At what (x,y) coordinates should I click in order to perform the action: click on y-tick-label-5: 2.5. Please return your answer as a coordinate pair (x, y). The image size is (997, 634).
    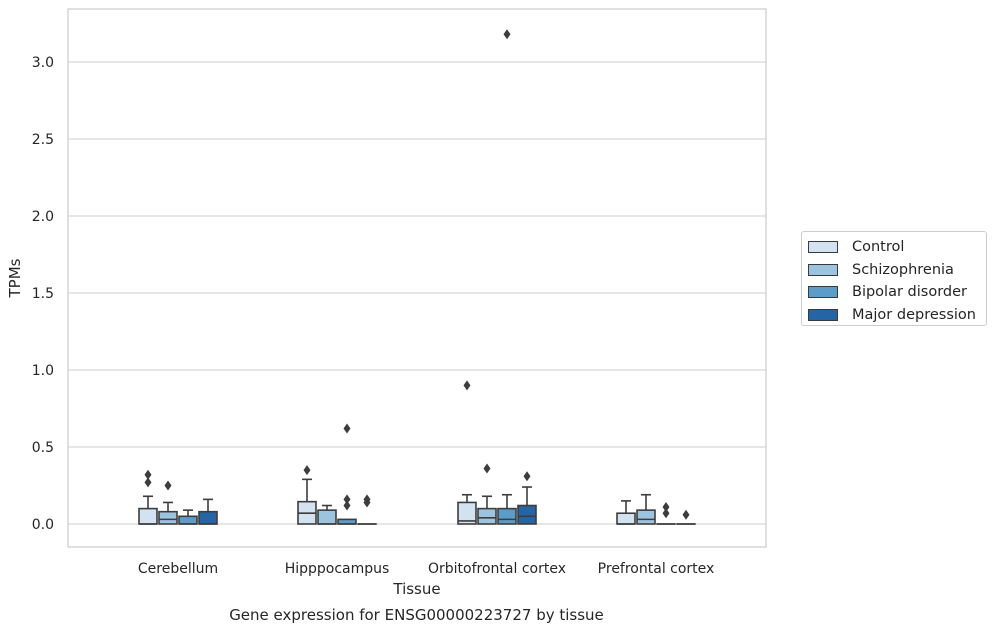
    Looking at the image, I should click on (43, 140).